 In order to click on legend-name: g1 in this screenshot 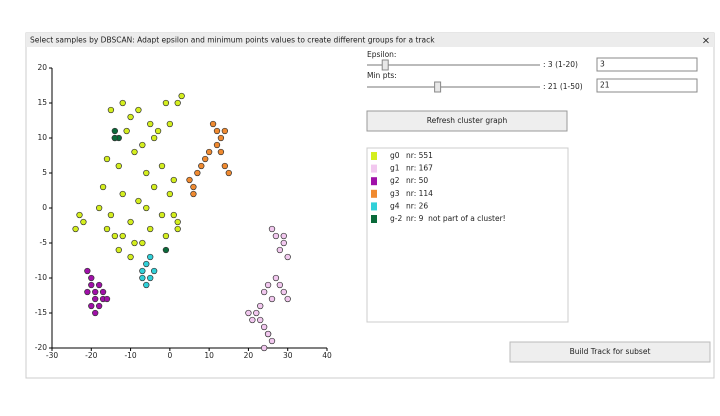, I will do `click(395, 168)`.